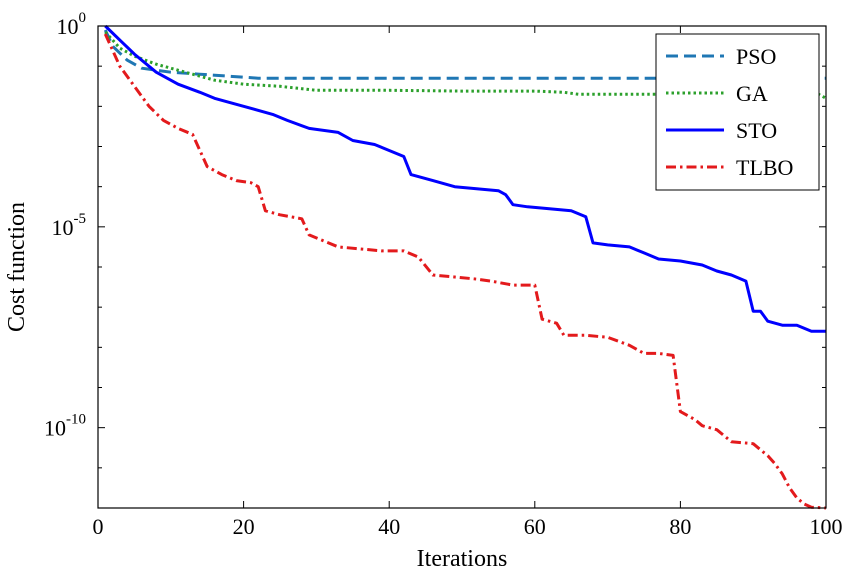 Image resolution: width=849 pixels, height=572 pixels. What do you see at coordinates (462, 559) in the screenshot?
I see `x-axis-label: Iterations` at bounding box center [462, 559].